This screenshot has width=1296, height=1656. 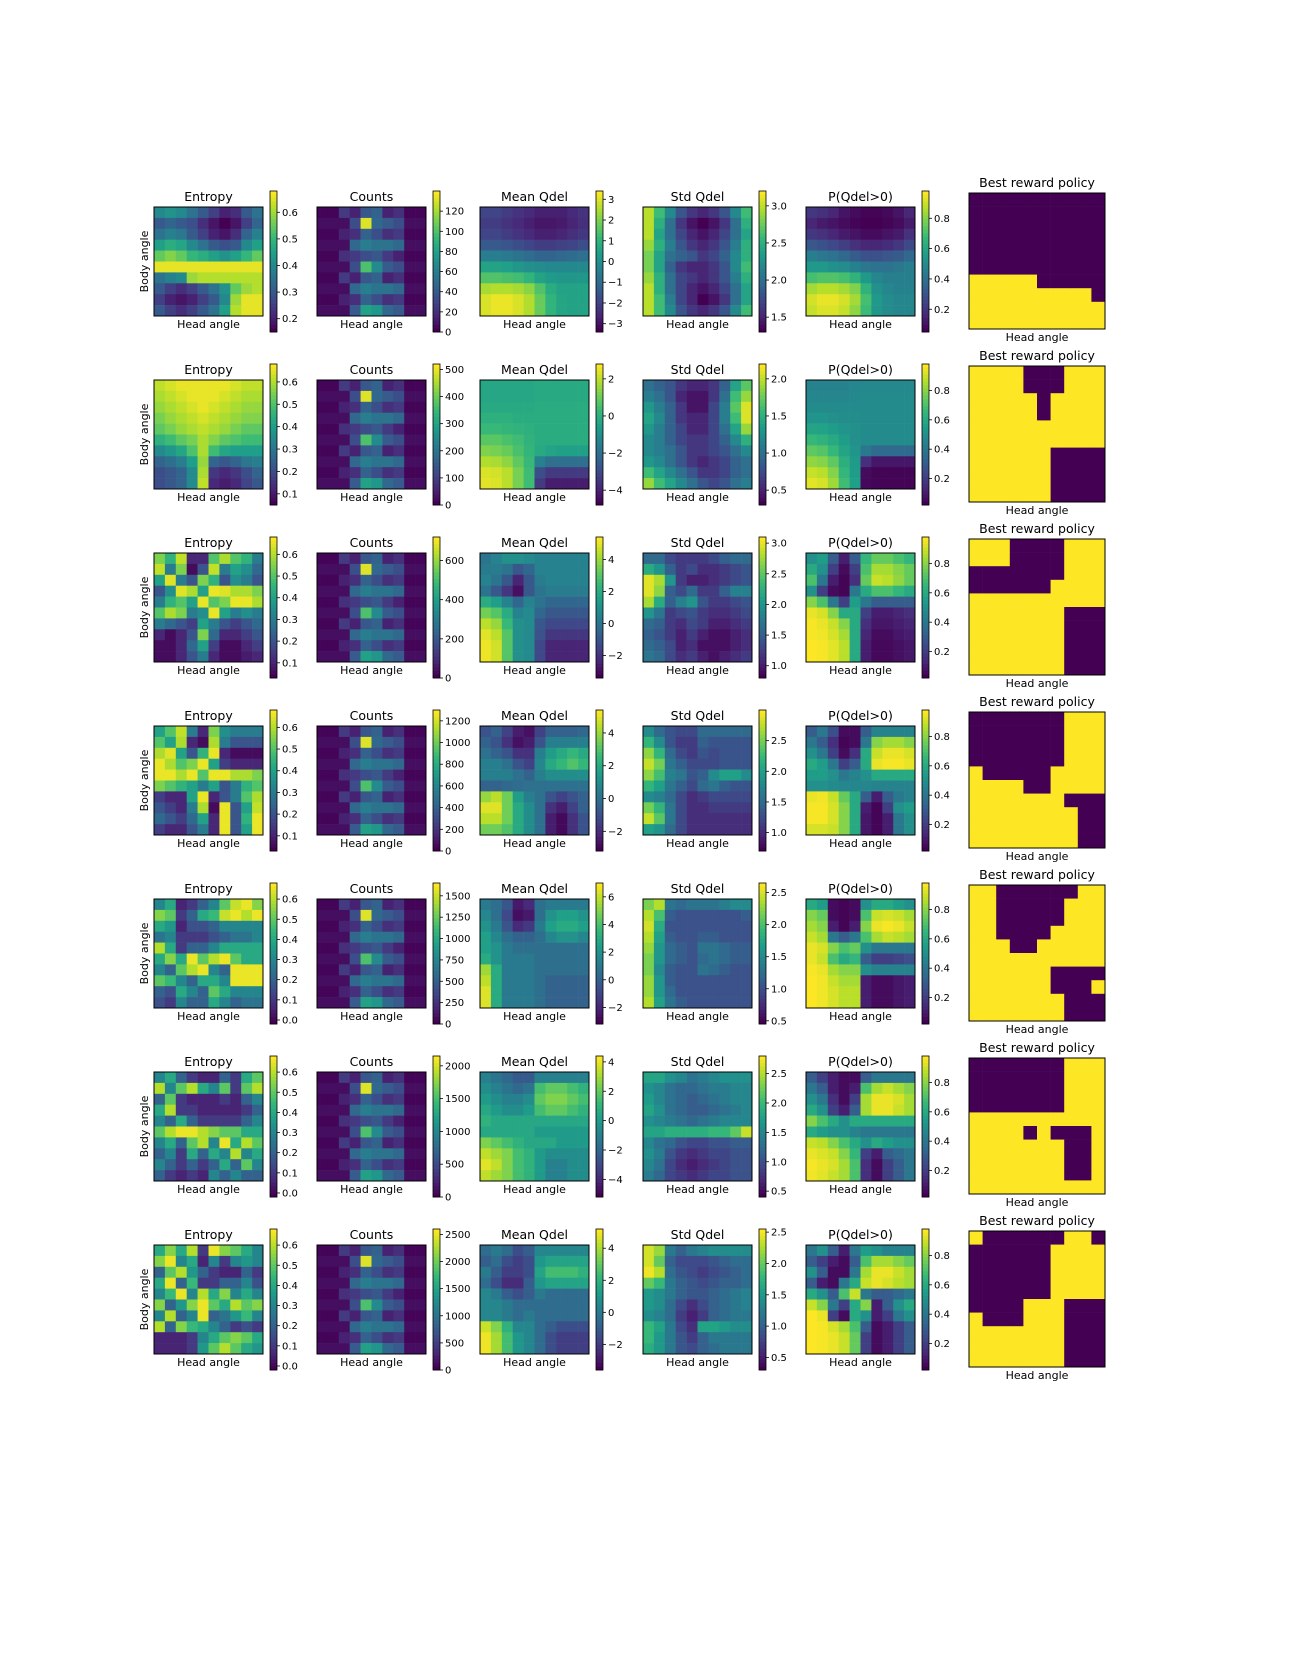 I want to click on colorbar-tick-label: 0.2, so click(x=290, y=980).